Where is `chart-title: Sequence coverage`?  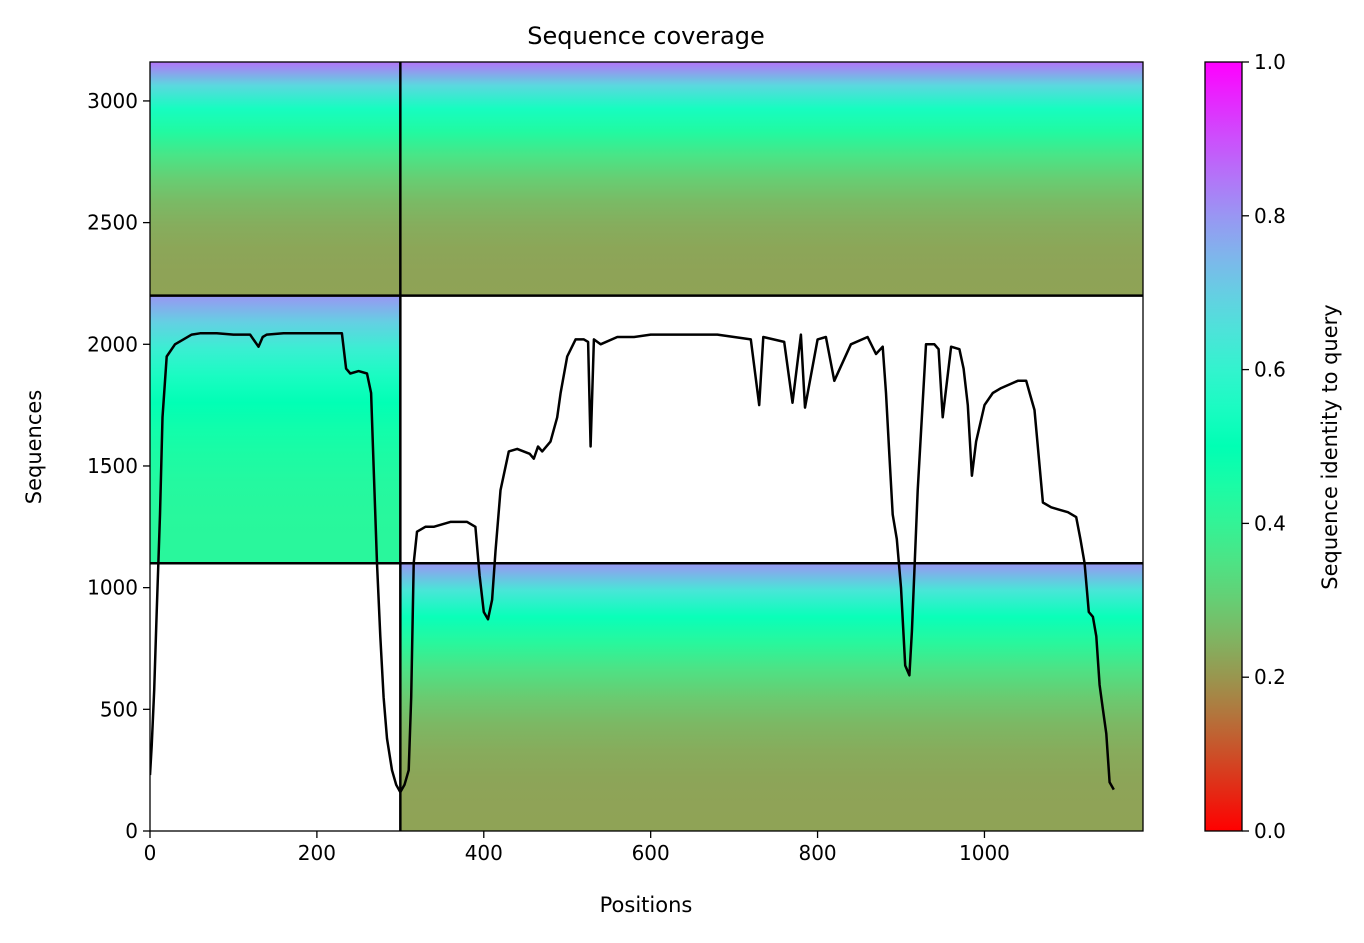
chart-title: Sequence coverage is located at coordinates (645, 36).